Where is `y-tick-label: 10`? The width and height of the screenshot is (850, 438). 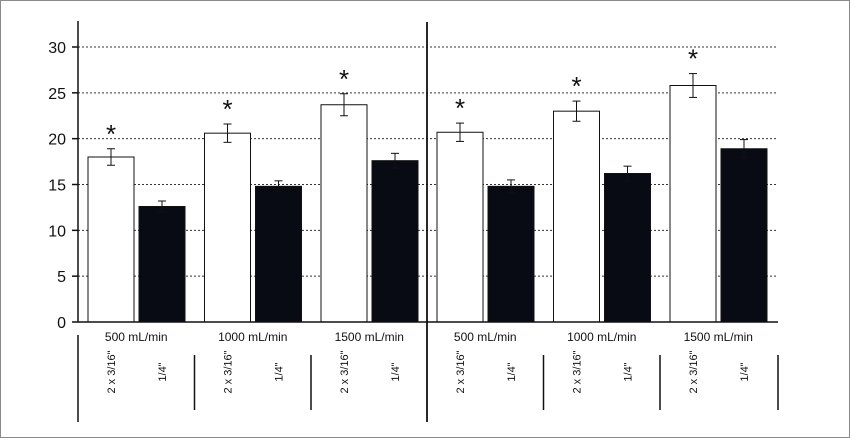 y-tick-label: 10 is located at coordinates (57, 231).